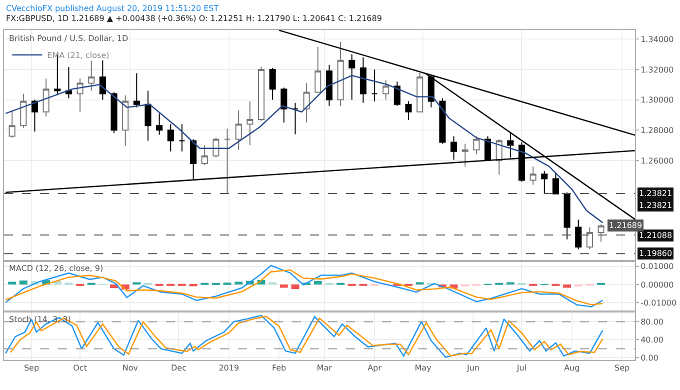 This screenshot has width=680, height=390. What do you see at coordinates (279, 368) in the screenshot?
I see `x-tick-label: Feb` at bounding box center [279, 368].